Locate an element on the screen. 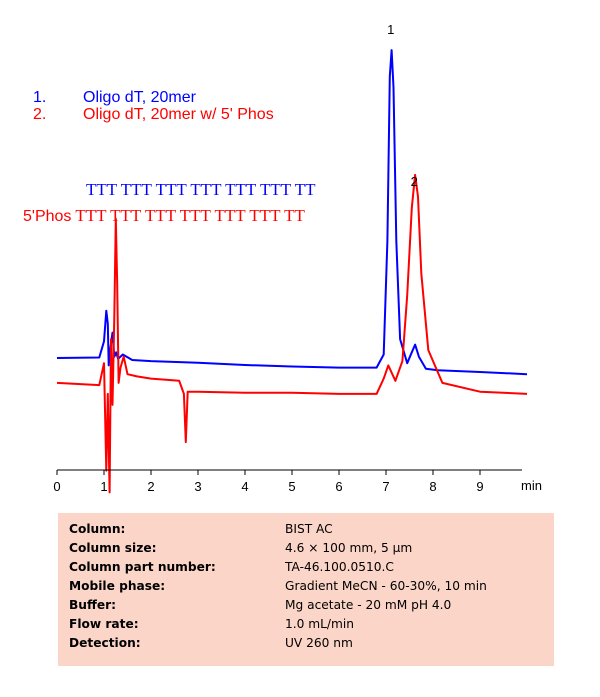 This screenshot has width=600, height=697. info-value: 4.6 × 100 mm, 5 µm is located at coordinates (349, 548).